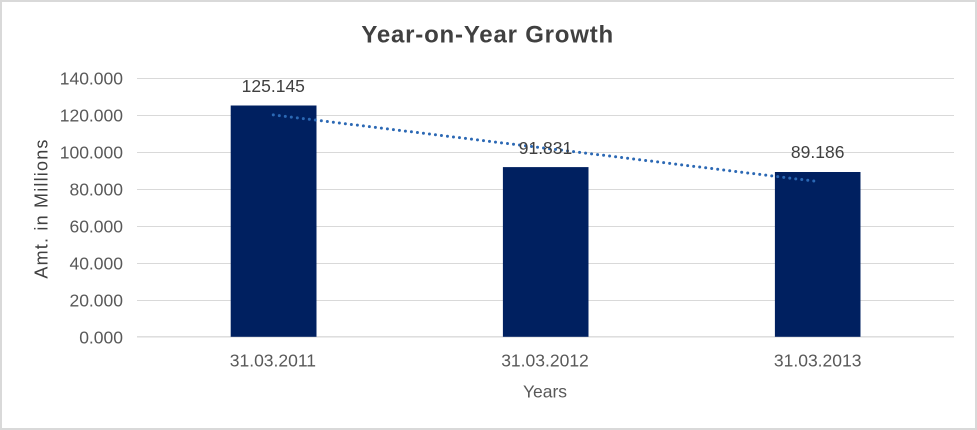 The width and height of the screenshot is (977, 430). Describe the element at coordinates (545, 361) in the screenshot. I see `svg-text: 31.03.2012` at that location.